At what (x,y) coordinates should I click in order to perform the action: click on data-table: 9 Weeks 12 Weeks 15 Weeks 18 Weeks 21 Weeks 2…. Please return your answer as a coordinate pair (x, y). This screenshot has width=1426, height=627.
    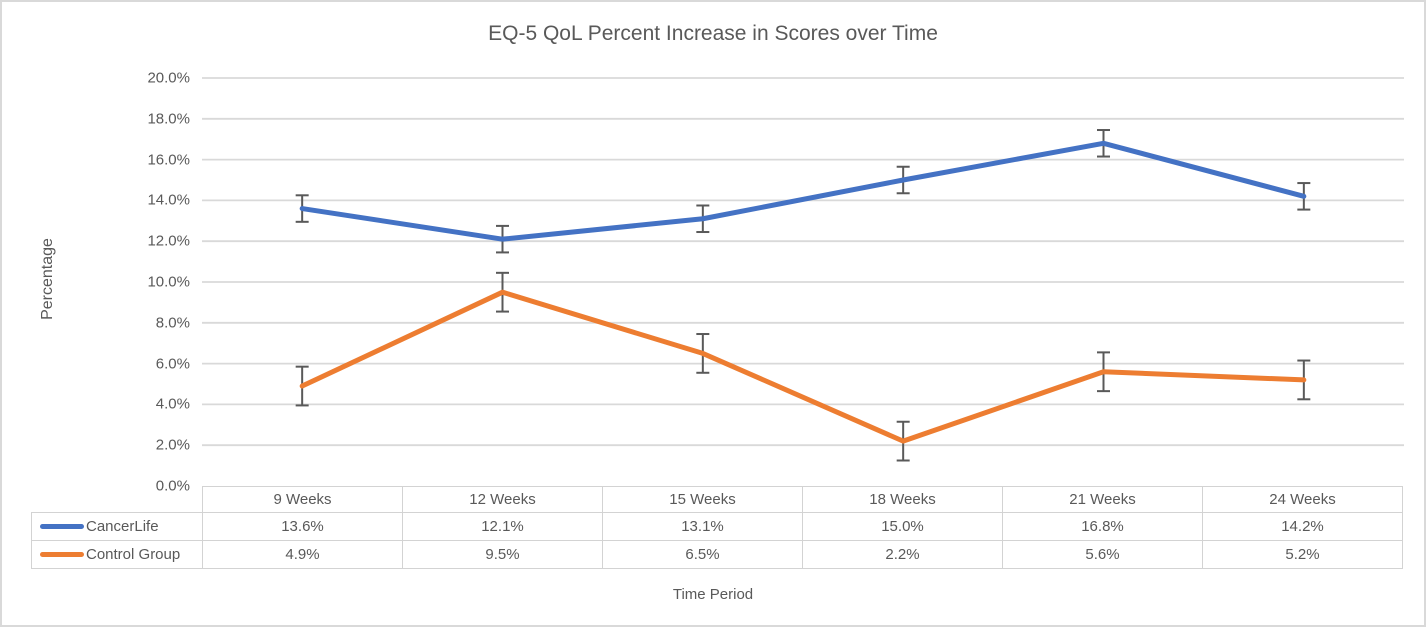
    Looking at the image, I should click on (717, 527).